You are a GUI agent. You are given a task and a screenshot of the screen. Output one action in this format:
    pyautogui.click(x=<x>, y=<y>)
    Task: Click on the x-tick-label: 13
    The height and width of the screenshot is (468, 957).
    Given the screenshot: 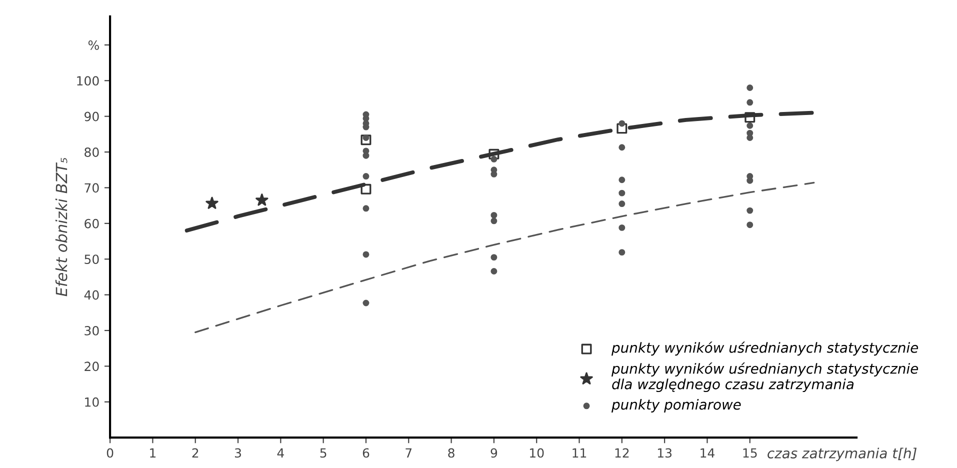 What is the action you would take?
    pyautogui.click(x=665, y=453)
    